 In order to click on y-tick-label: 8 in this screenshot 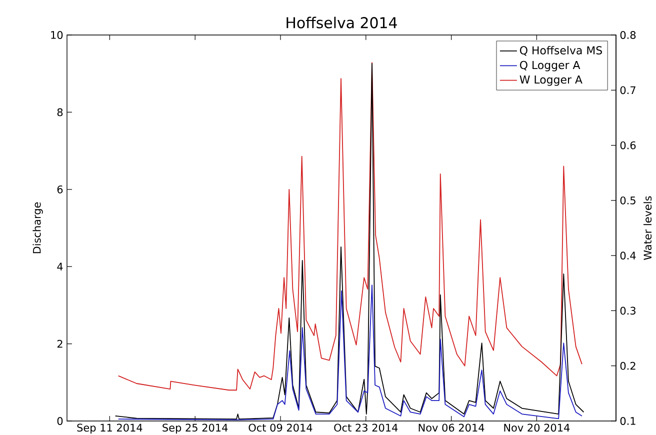, I will do `click(60, 112)`.